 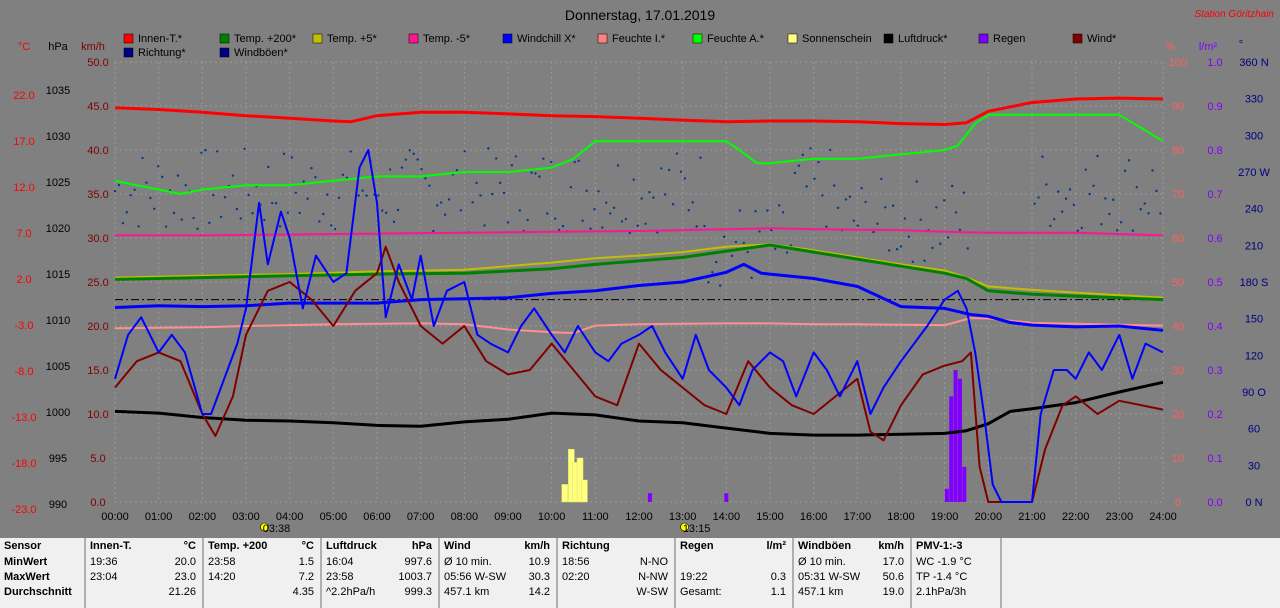 What do you see at coordinates (1178, 459) in the screenshot?
I see `tick-label-percent: 10` at bounding box center [1178, 459].